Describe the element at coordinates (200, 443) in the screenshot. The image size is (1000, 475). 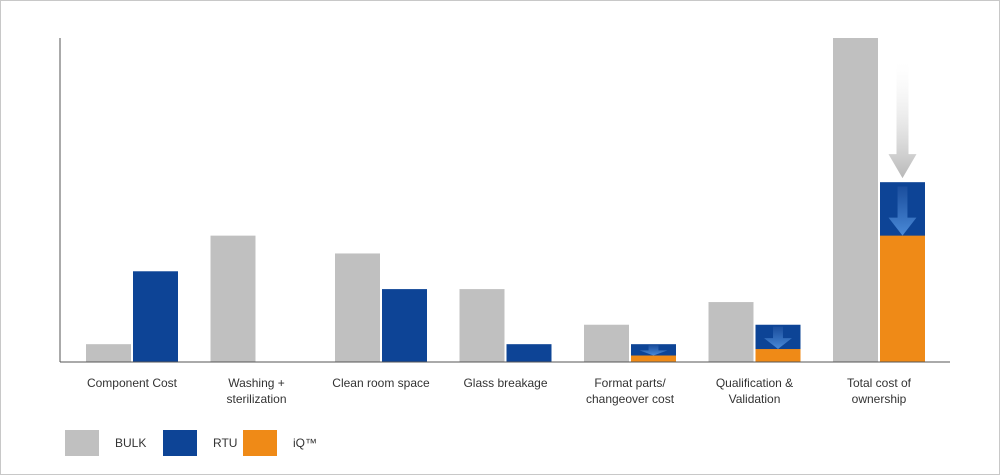
I see `legend-item-rtu: RTU` at that location.